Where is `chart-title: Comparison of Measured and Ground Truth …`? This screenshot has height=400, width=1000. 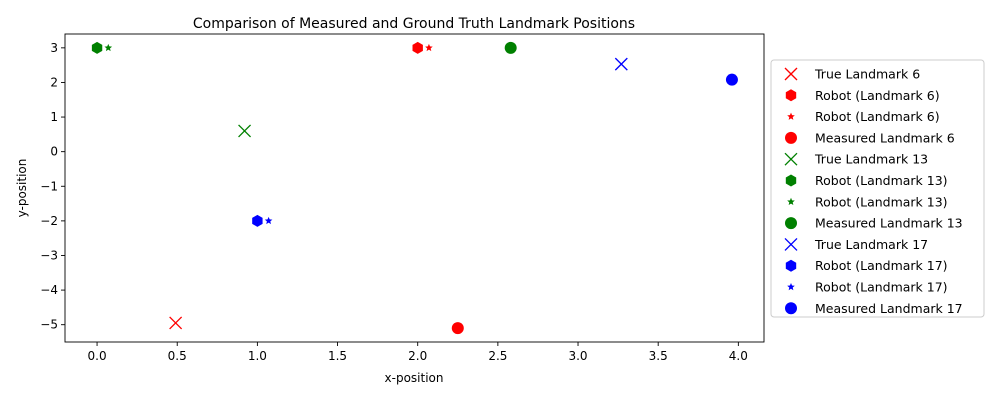
chart-title: Comparison of Measured and Ground Truth … is located at coordinates (414, 24).